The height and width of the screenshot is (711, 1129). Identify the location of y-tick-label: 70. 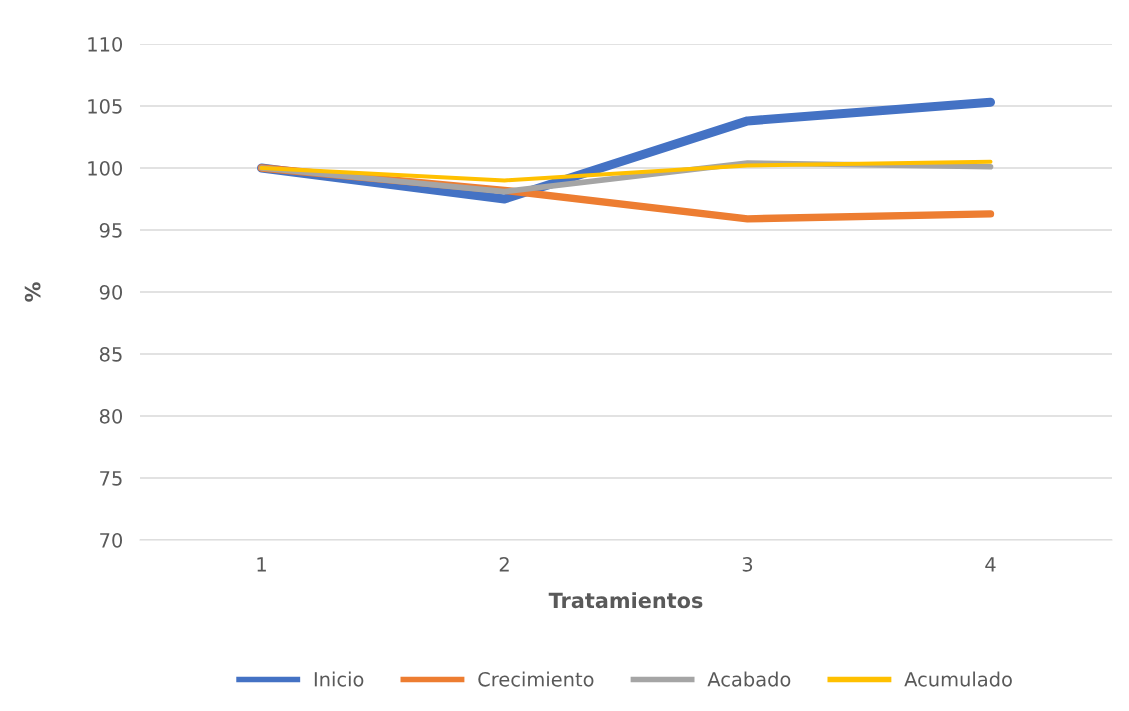
(111, 540).